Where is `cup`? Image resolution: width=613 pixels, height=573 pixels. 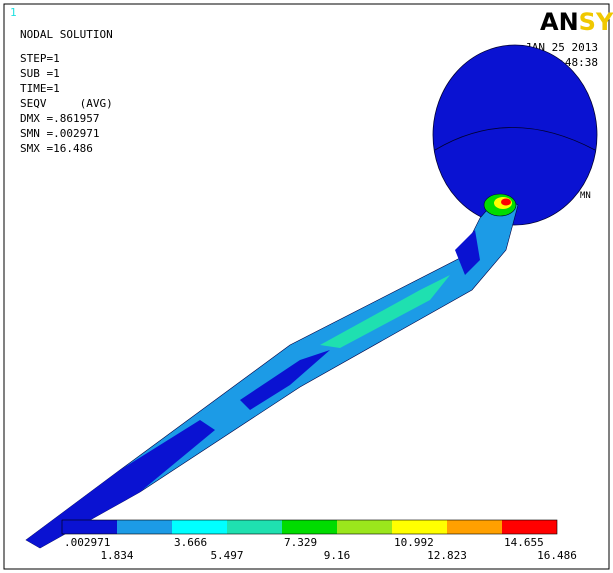
cup is located at coordinates (515, 135).